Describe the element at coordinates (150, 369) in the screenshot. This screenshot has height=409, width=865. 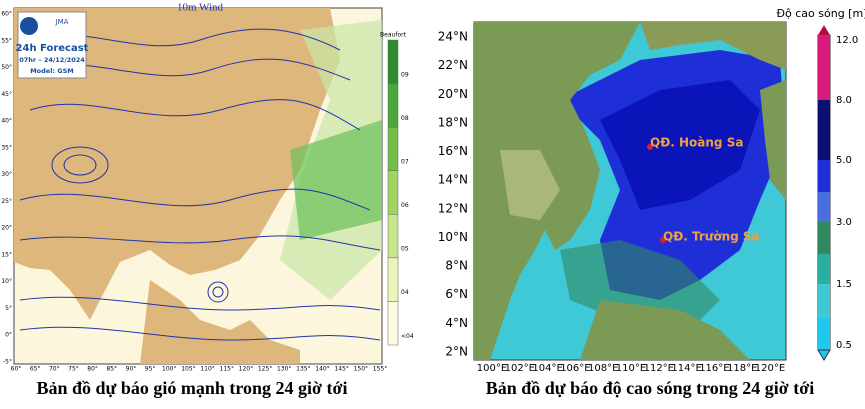
I see `lon-label: 95°` at that location.